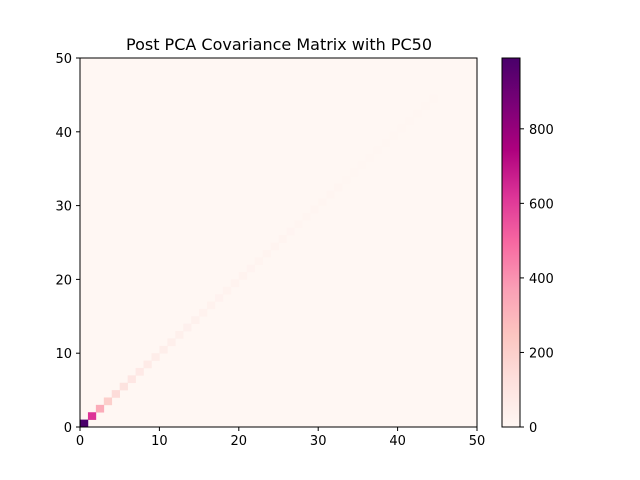 The width and height of the screenshot is (640, 480). Describe the element at coordinates (533, 428) in the screenshot. I see `colorbar-tick-label: 0` at that location.